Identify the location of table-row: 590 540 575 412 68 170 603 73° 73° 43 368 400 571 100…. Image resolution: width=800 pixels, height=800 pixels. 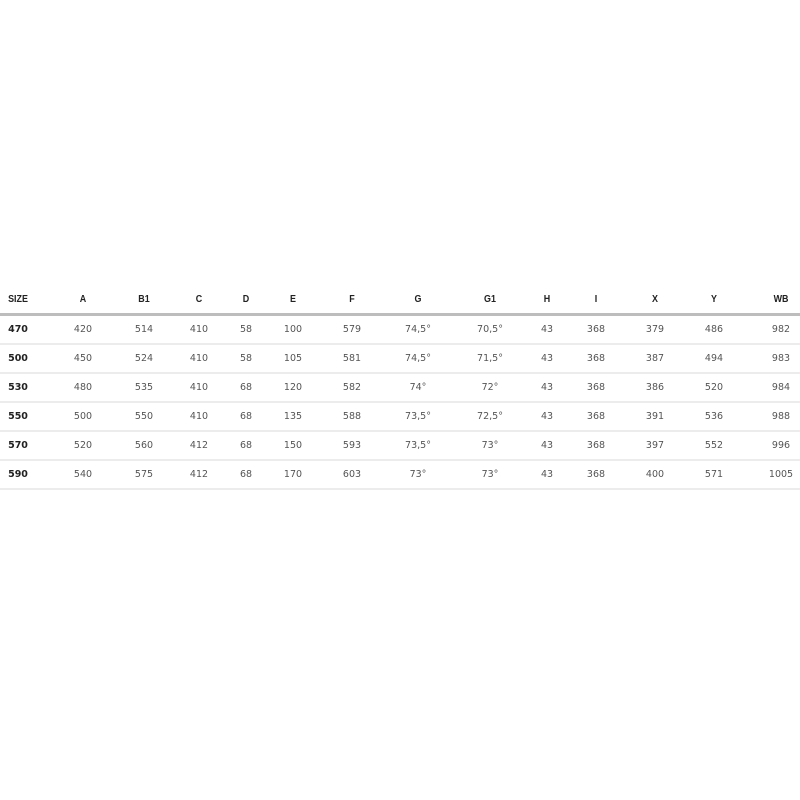
(400, 475).